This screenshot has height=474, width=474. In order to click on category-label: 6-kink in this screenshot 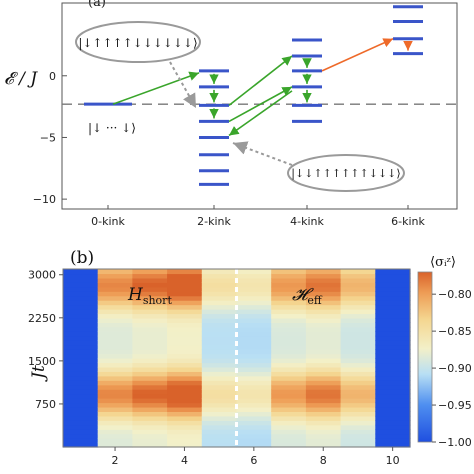, I will do `click(408, 221)`.